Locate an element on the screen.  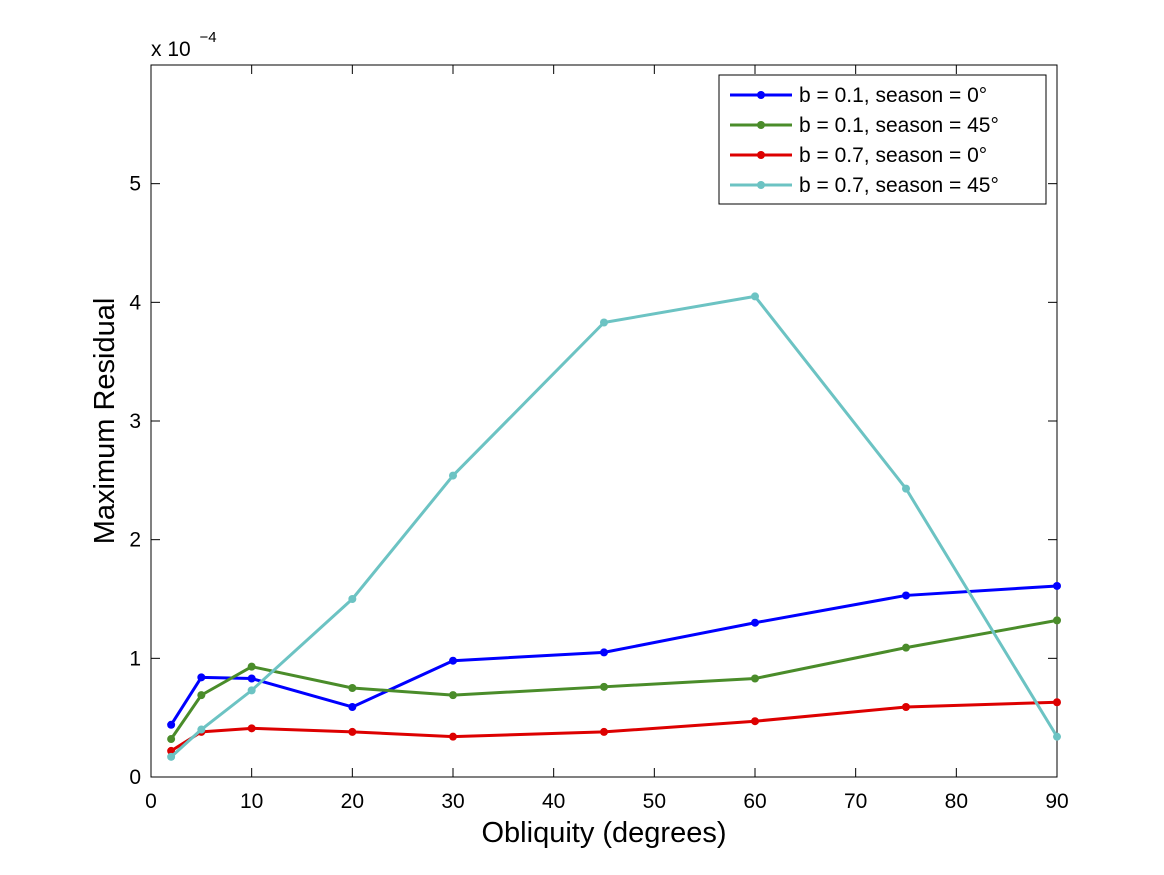
legend-label: b = 0.1, season = 0° is located at coordinates (893, 95).